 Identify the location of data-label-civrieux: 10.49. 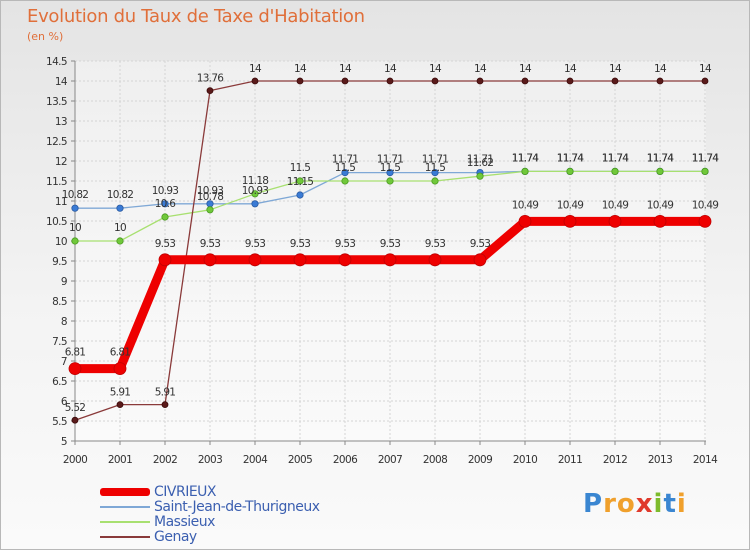
(705, 205).